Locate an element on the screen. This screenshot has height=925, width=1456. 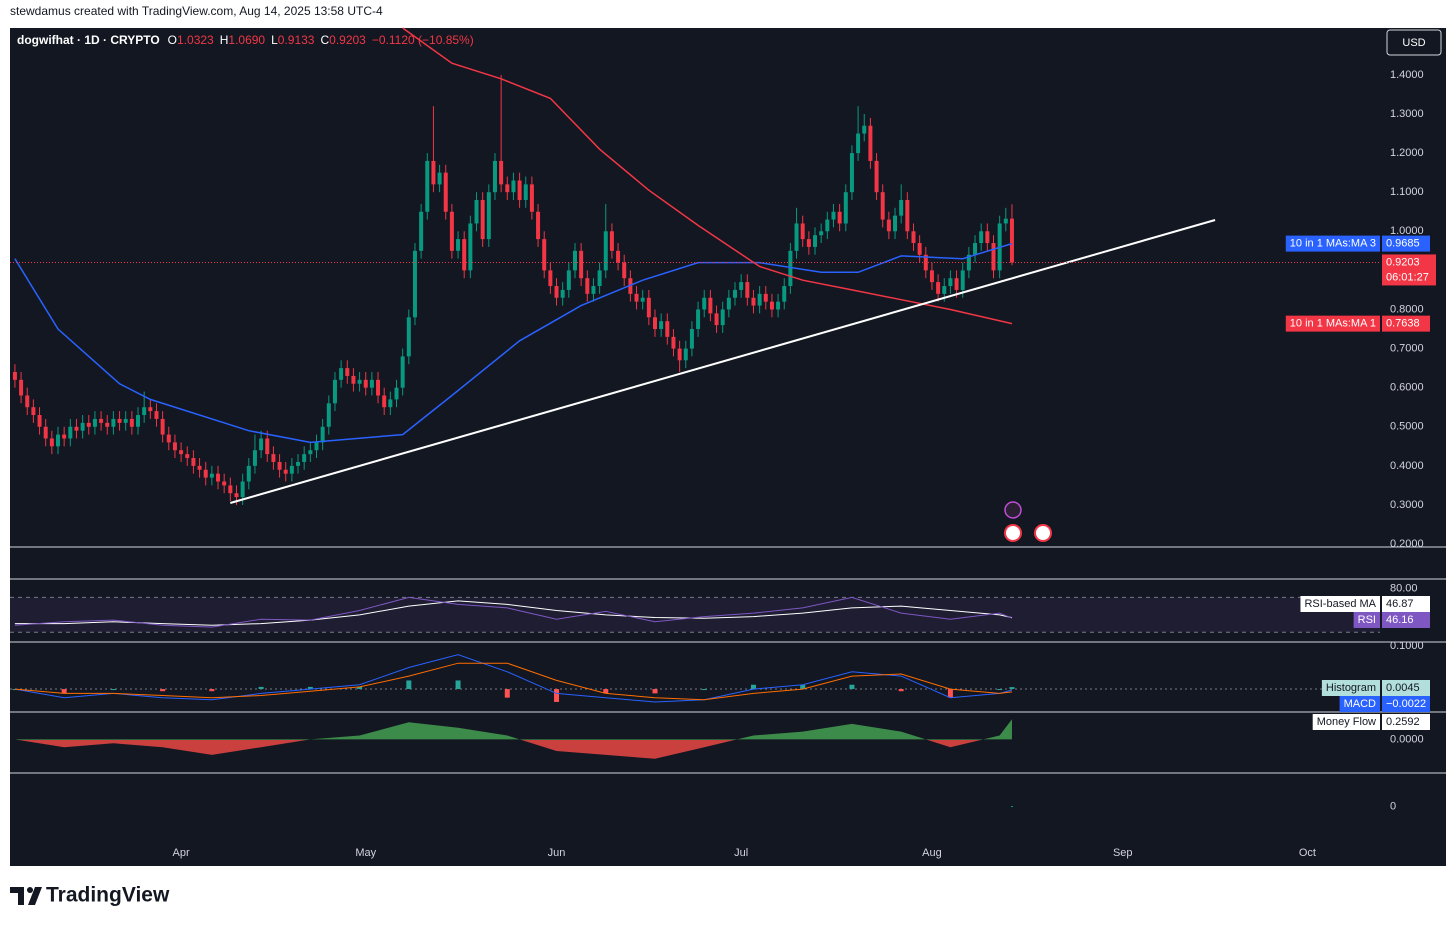
tag-value: 0.9685 is located at coordinates (1403, 244).